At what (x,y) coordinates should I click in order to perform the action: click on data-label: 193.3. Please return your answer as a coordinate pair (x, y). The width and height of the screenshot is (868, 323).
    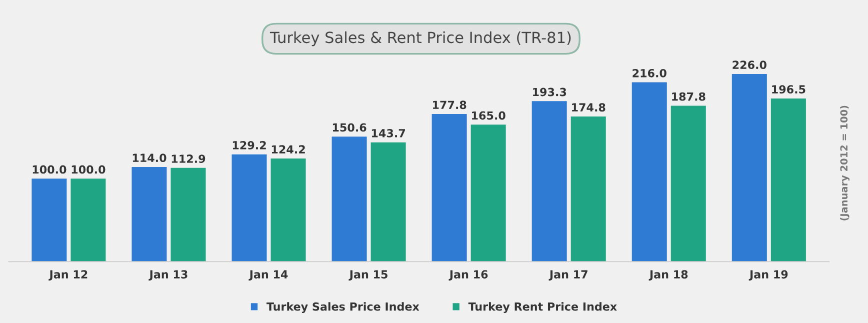
    Looking at the image, I should click on (549, 92).